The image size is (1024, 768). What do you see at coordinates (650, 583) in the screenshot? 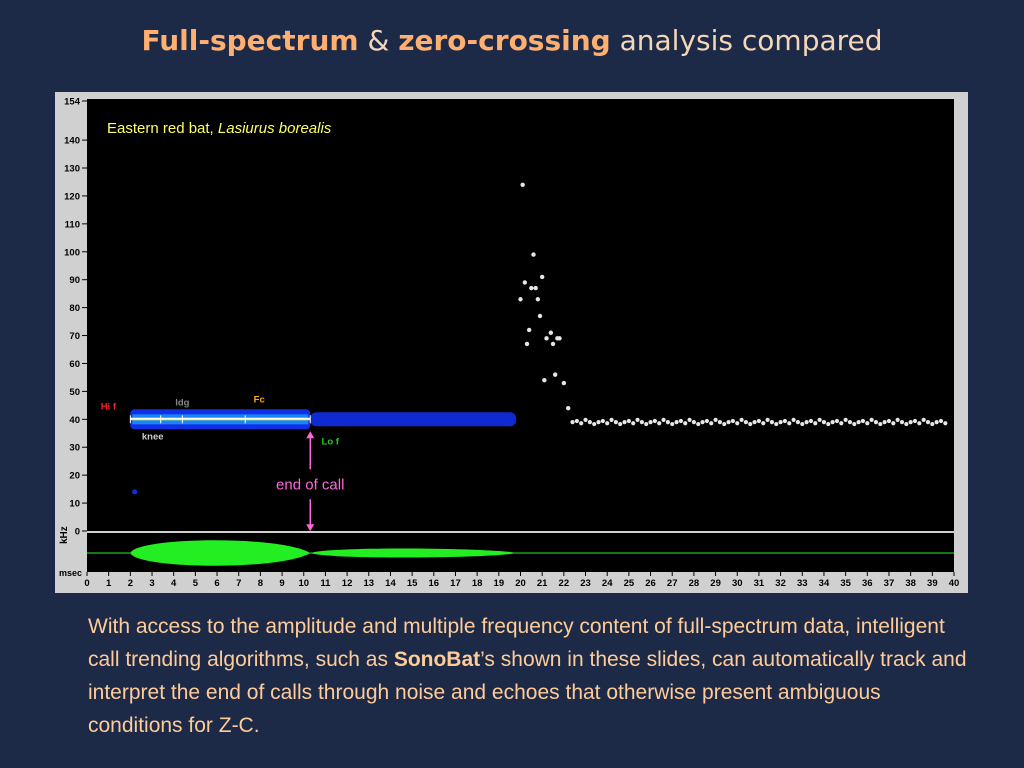
I see `x-tick-label: 26` at bounding box center [650, 583].